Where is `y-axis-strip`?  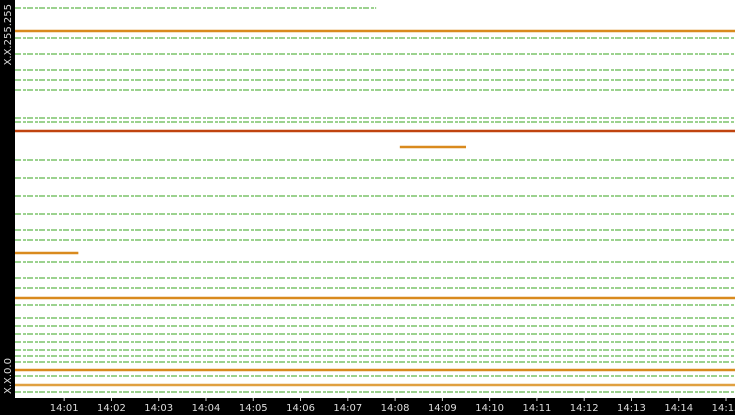 y-axis-strip is located at coordinates (7, 207).